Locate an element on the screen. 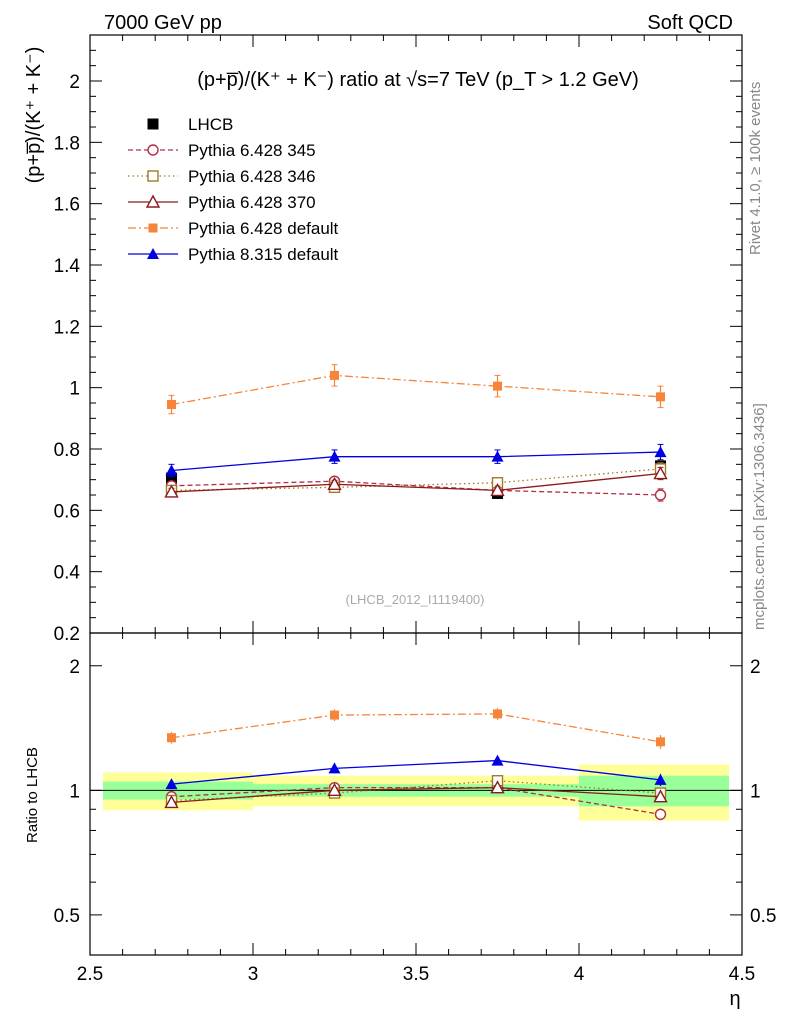  legend-marker-lhcb is located at coordinates (153, 124).